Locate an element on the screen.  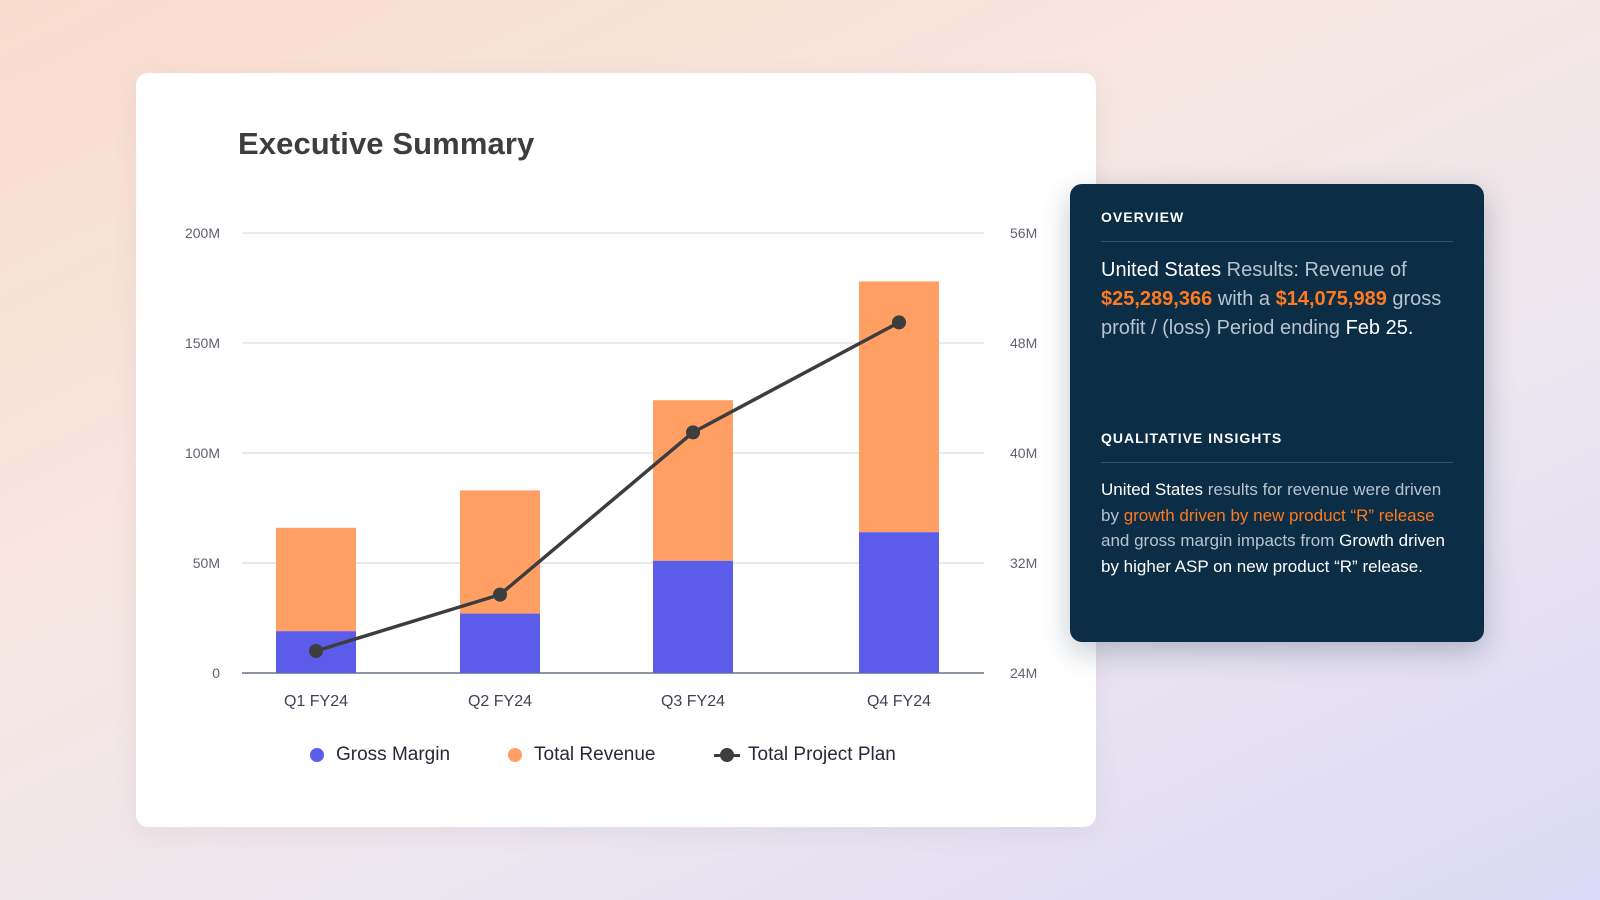
y-left-tick-label: 150M is located at coordinates (202, 343).